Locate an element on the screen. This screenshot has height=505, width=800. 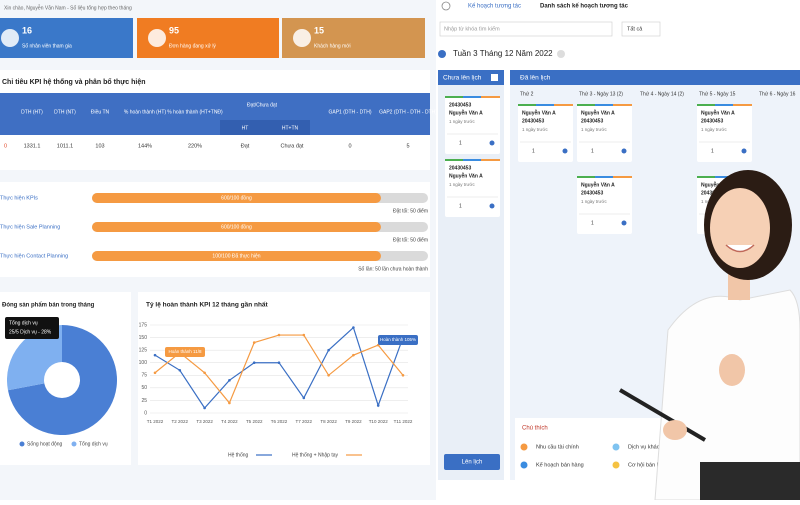
schedule-button is located at coordinates (472, 462).